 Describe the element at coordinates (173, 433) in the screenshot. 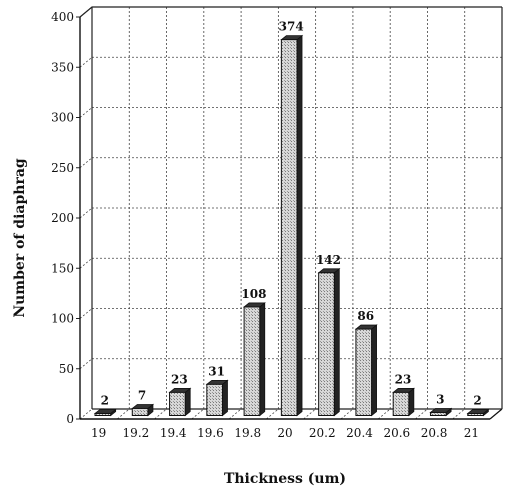

I see `x-tick-label: 19.4` at that location.